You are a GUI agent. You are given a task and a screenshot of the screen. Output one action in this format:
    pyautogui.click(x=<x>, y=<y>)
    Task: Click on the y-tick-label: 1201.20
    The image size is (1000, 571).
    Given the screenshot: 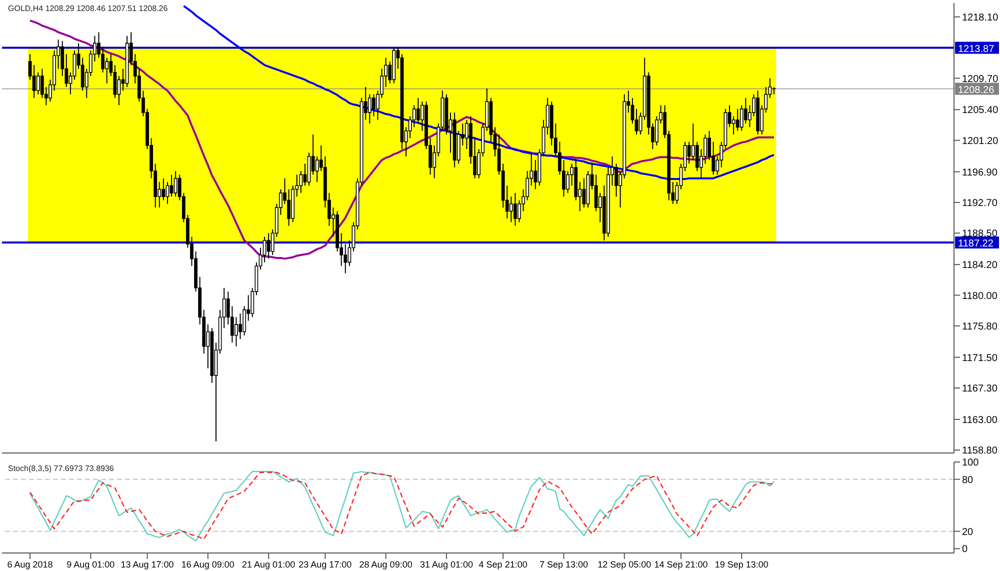 What is the action you would take?
    pyautogui.click(x=980, y=141)
    